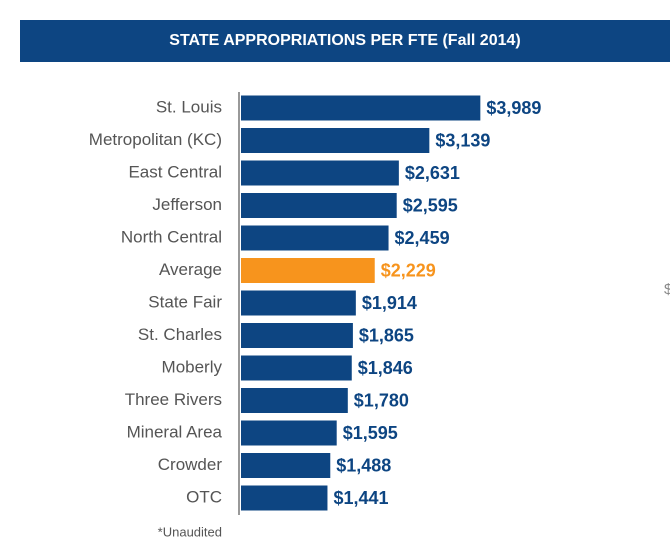 The width and height of the screenshot is (670, 550). What do you see at coordinates (180, 334) in the screenshot?
I see `category-label: St. Charles` at bounding box center [180, 334].